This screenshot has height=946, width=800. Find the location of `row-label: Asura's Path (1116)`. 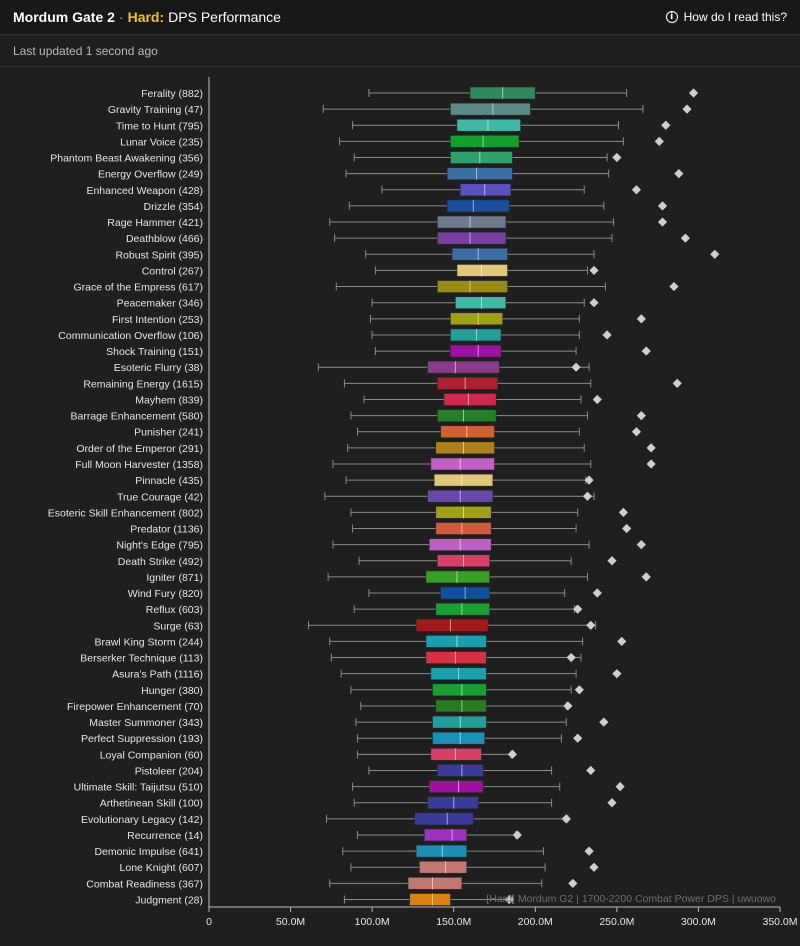

row-label: Asura's Path (1116) is located at coordinates (157, 675).